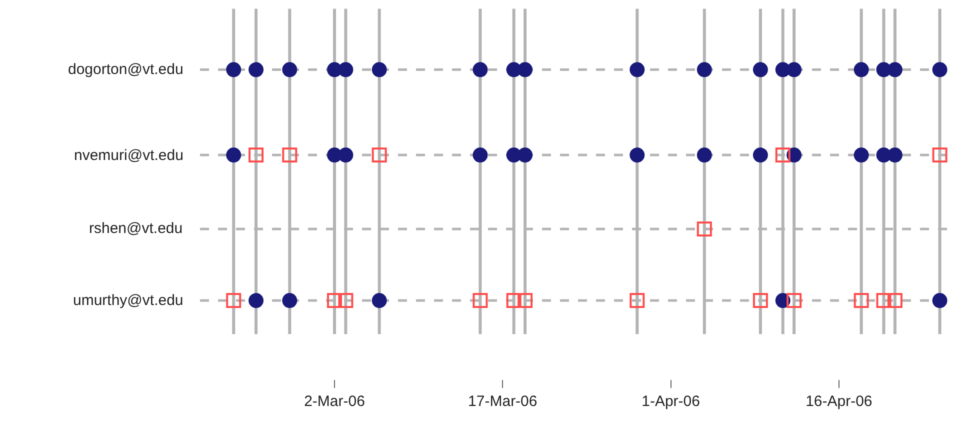 The height and width of the screenshot is (424, 961). What do you see at coordinates (503, 401) in the screenshot?
I see `x-tick-label: 17-Mar-06` at bounding box center [503, 401].